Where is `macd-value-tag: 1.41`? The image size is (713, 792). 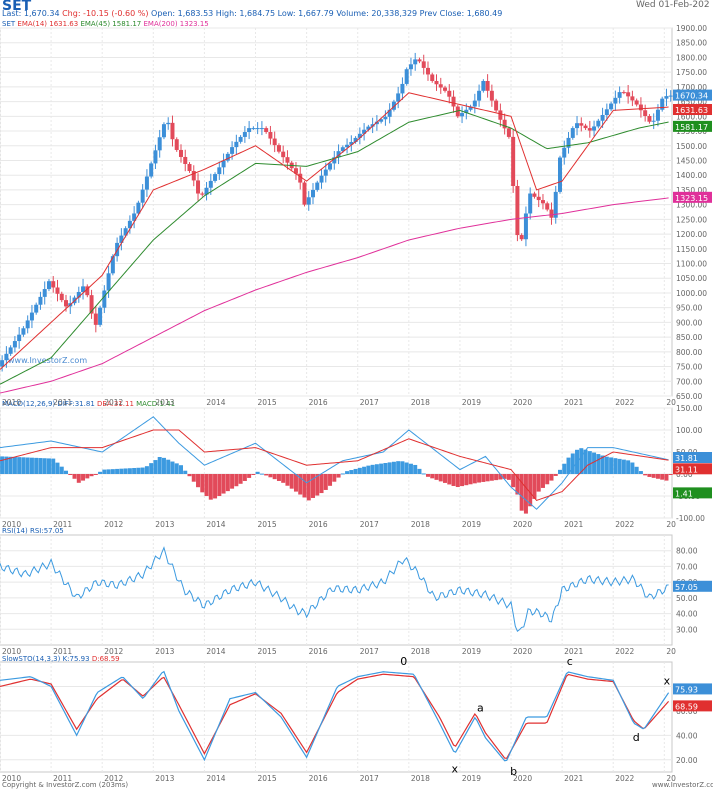
macd-value-tag: 1.41 is located at coordinates (684, 493).